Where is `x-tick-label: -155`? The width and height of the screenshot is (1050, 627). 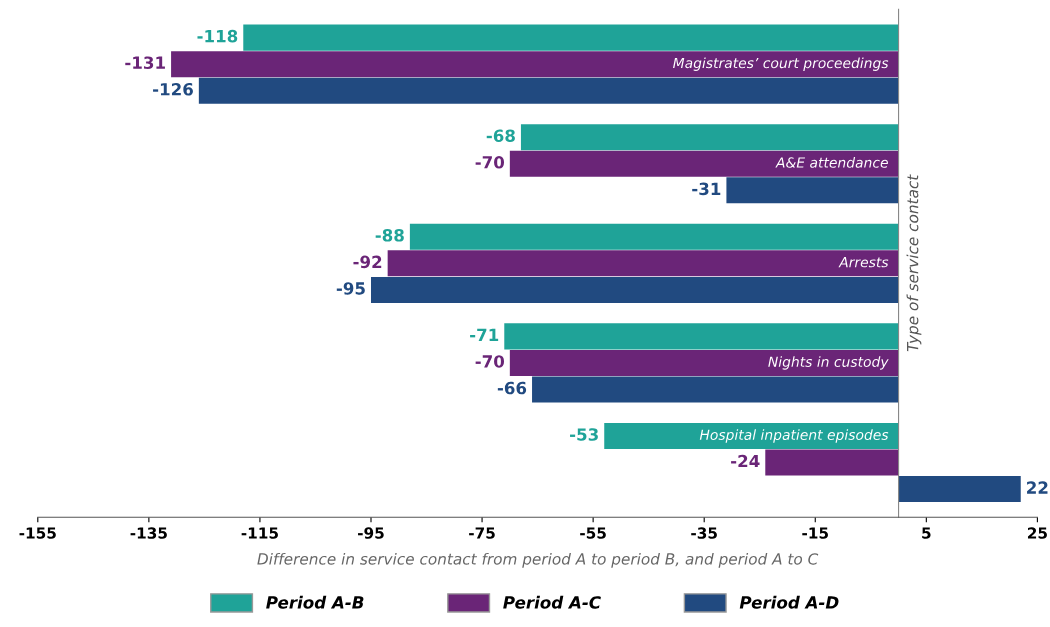
x-tick-label: -155 is located at coordinates (37, 533).